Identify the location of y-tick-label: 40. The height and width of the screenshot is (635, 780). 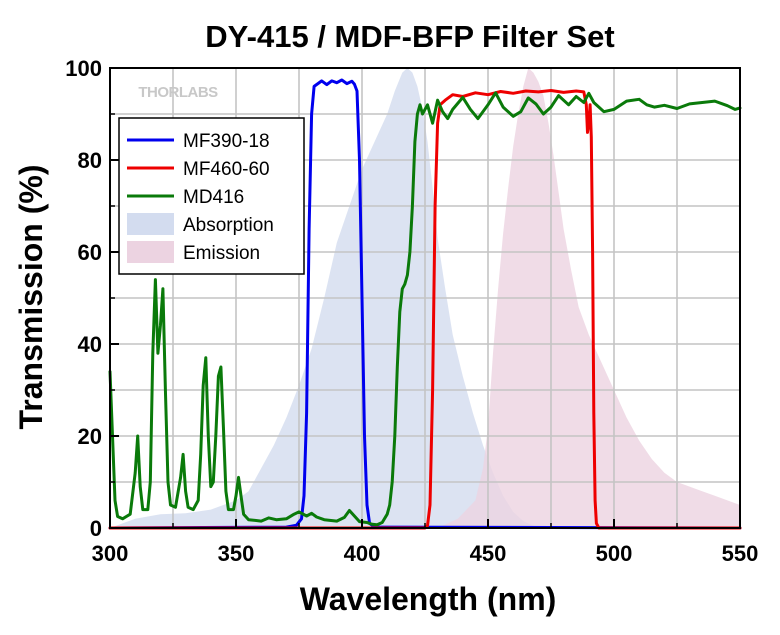
(90, 344).